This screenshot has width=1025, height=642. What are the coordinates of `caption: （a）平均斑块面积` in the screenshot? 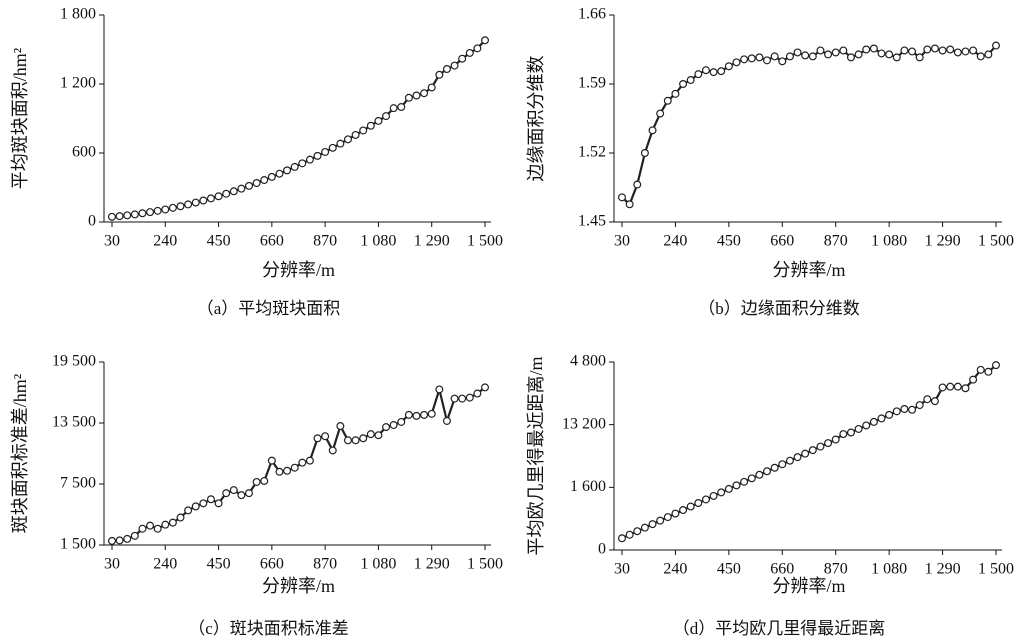 It's located at (269, 308).